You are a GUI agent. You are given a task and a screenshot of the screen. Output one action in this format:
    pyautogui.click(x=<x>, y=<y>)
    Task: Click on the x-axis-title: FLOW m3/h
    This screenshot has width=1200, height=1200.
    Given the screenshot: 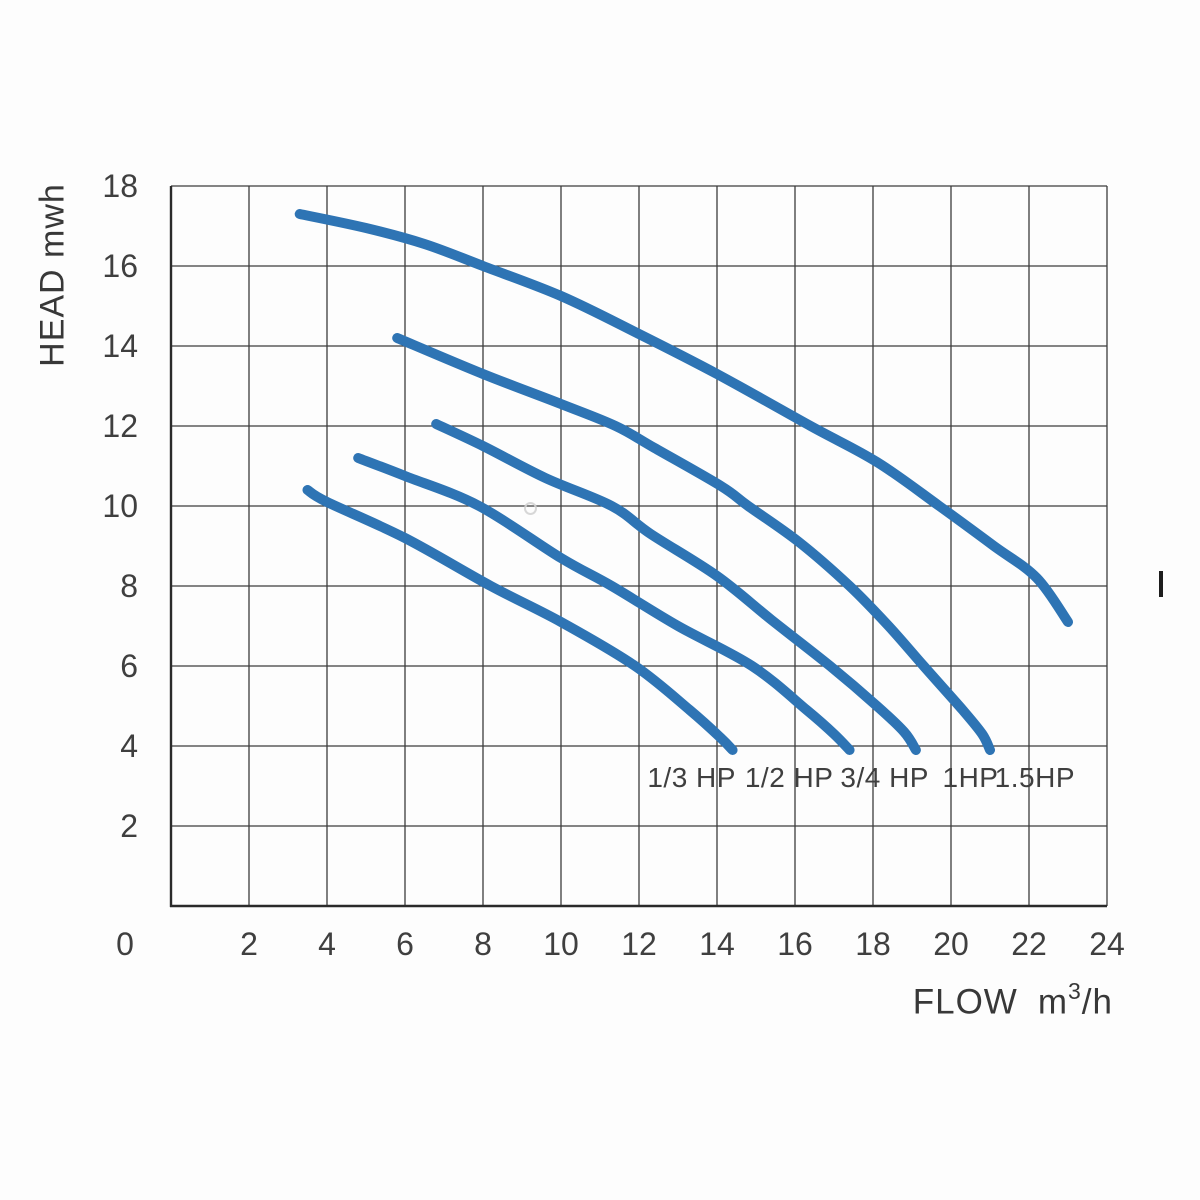 What is the action you would take?
    pyautogui.click(x=1012, y=1000)
    